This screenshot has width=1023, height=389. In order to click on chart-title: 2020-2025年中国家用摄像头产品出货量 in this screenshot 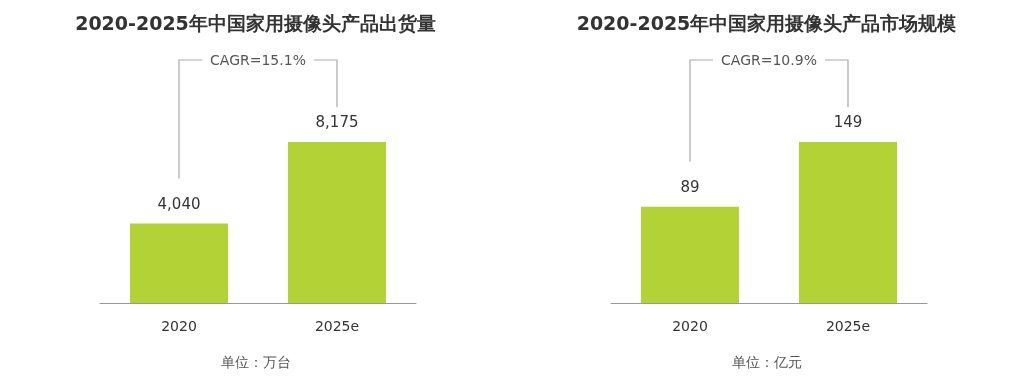, I will do `click(255, 22)`.